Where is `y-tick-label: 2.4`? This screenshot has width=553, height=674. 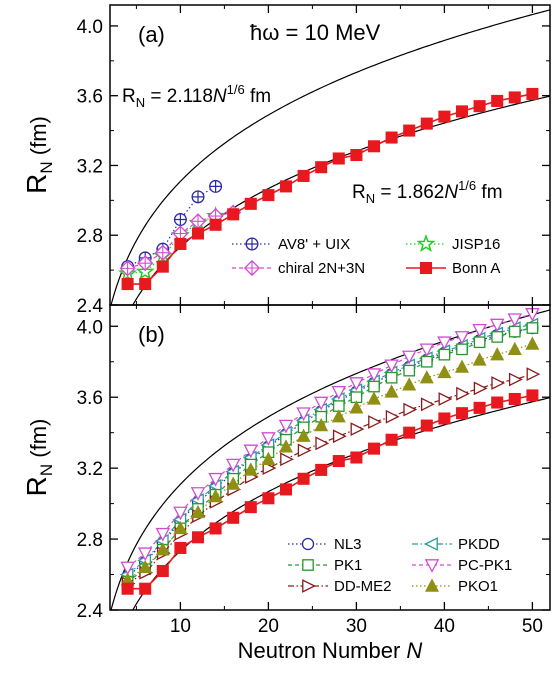 y-tick-label: 2.4 is located at coordinates (90, 611).